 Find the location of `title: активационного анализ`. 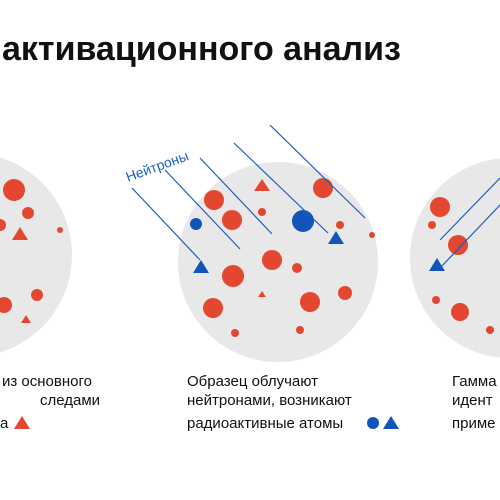

title: активационного анализ is located at coordinates (201, 49).